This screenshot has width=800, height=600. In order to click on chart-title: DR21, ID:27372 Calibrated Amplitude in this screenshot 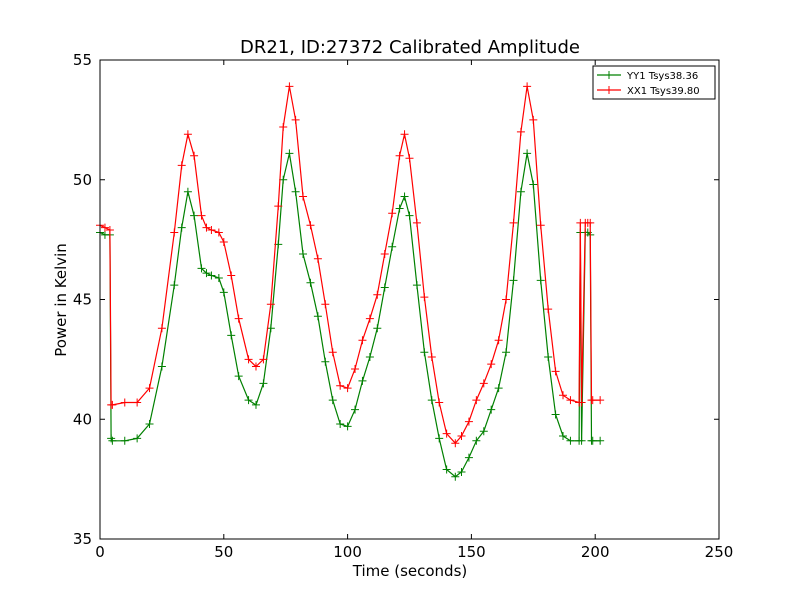, I will do `click(410, 47)`.